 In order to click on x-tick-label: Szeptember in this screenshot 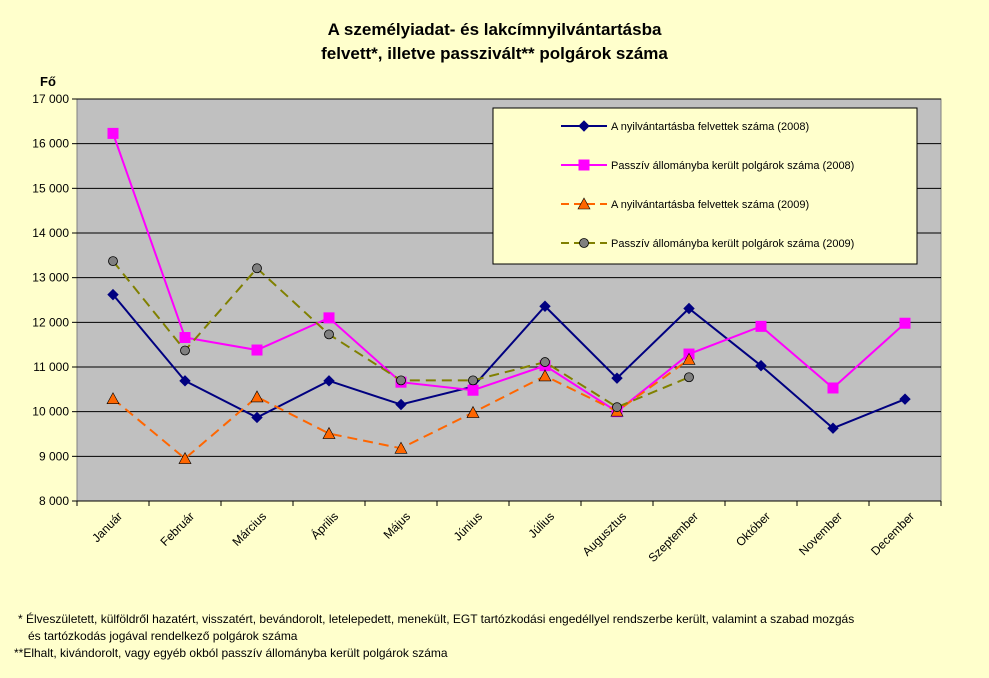, I will do `click(673, 537)`.